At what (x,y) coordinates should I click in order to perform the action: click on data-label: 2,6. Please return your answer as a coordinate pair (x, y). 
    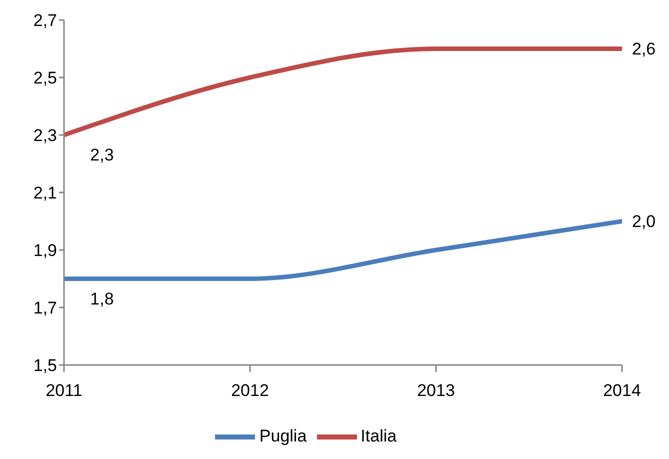
    Looking at the image, I should click on (644, 48).